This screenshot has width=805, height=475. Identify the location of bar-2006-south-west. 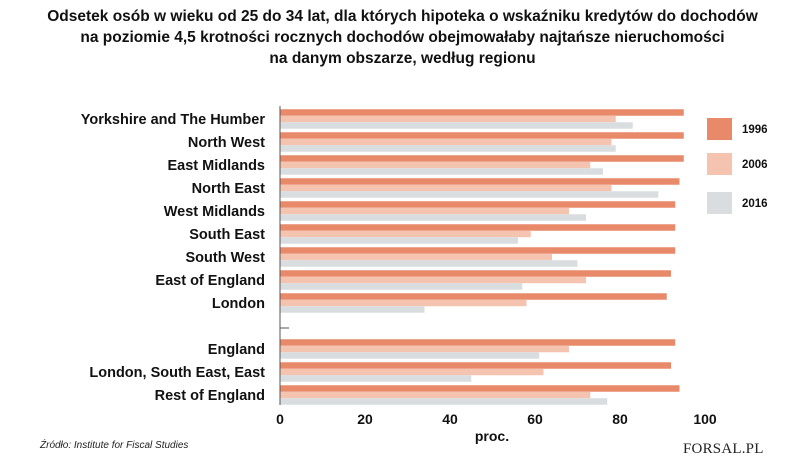
(416, 257).